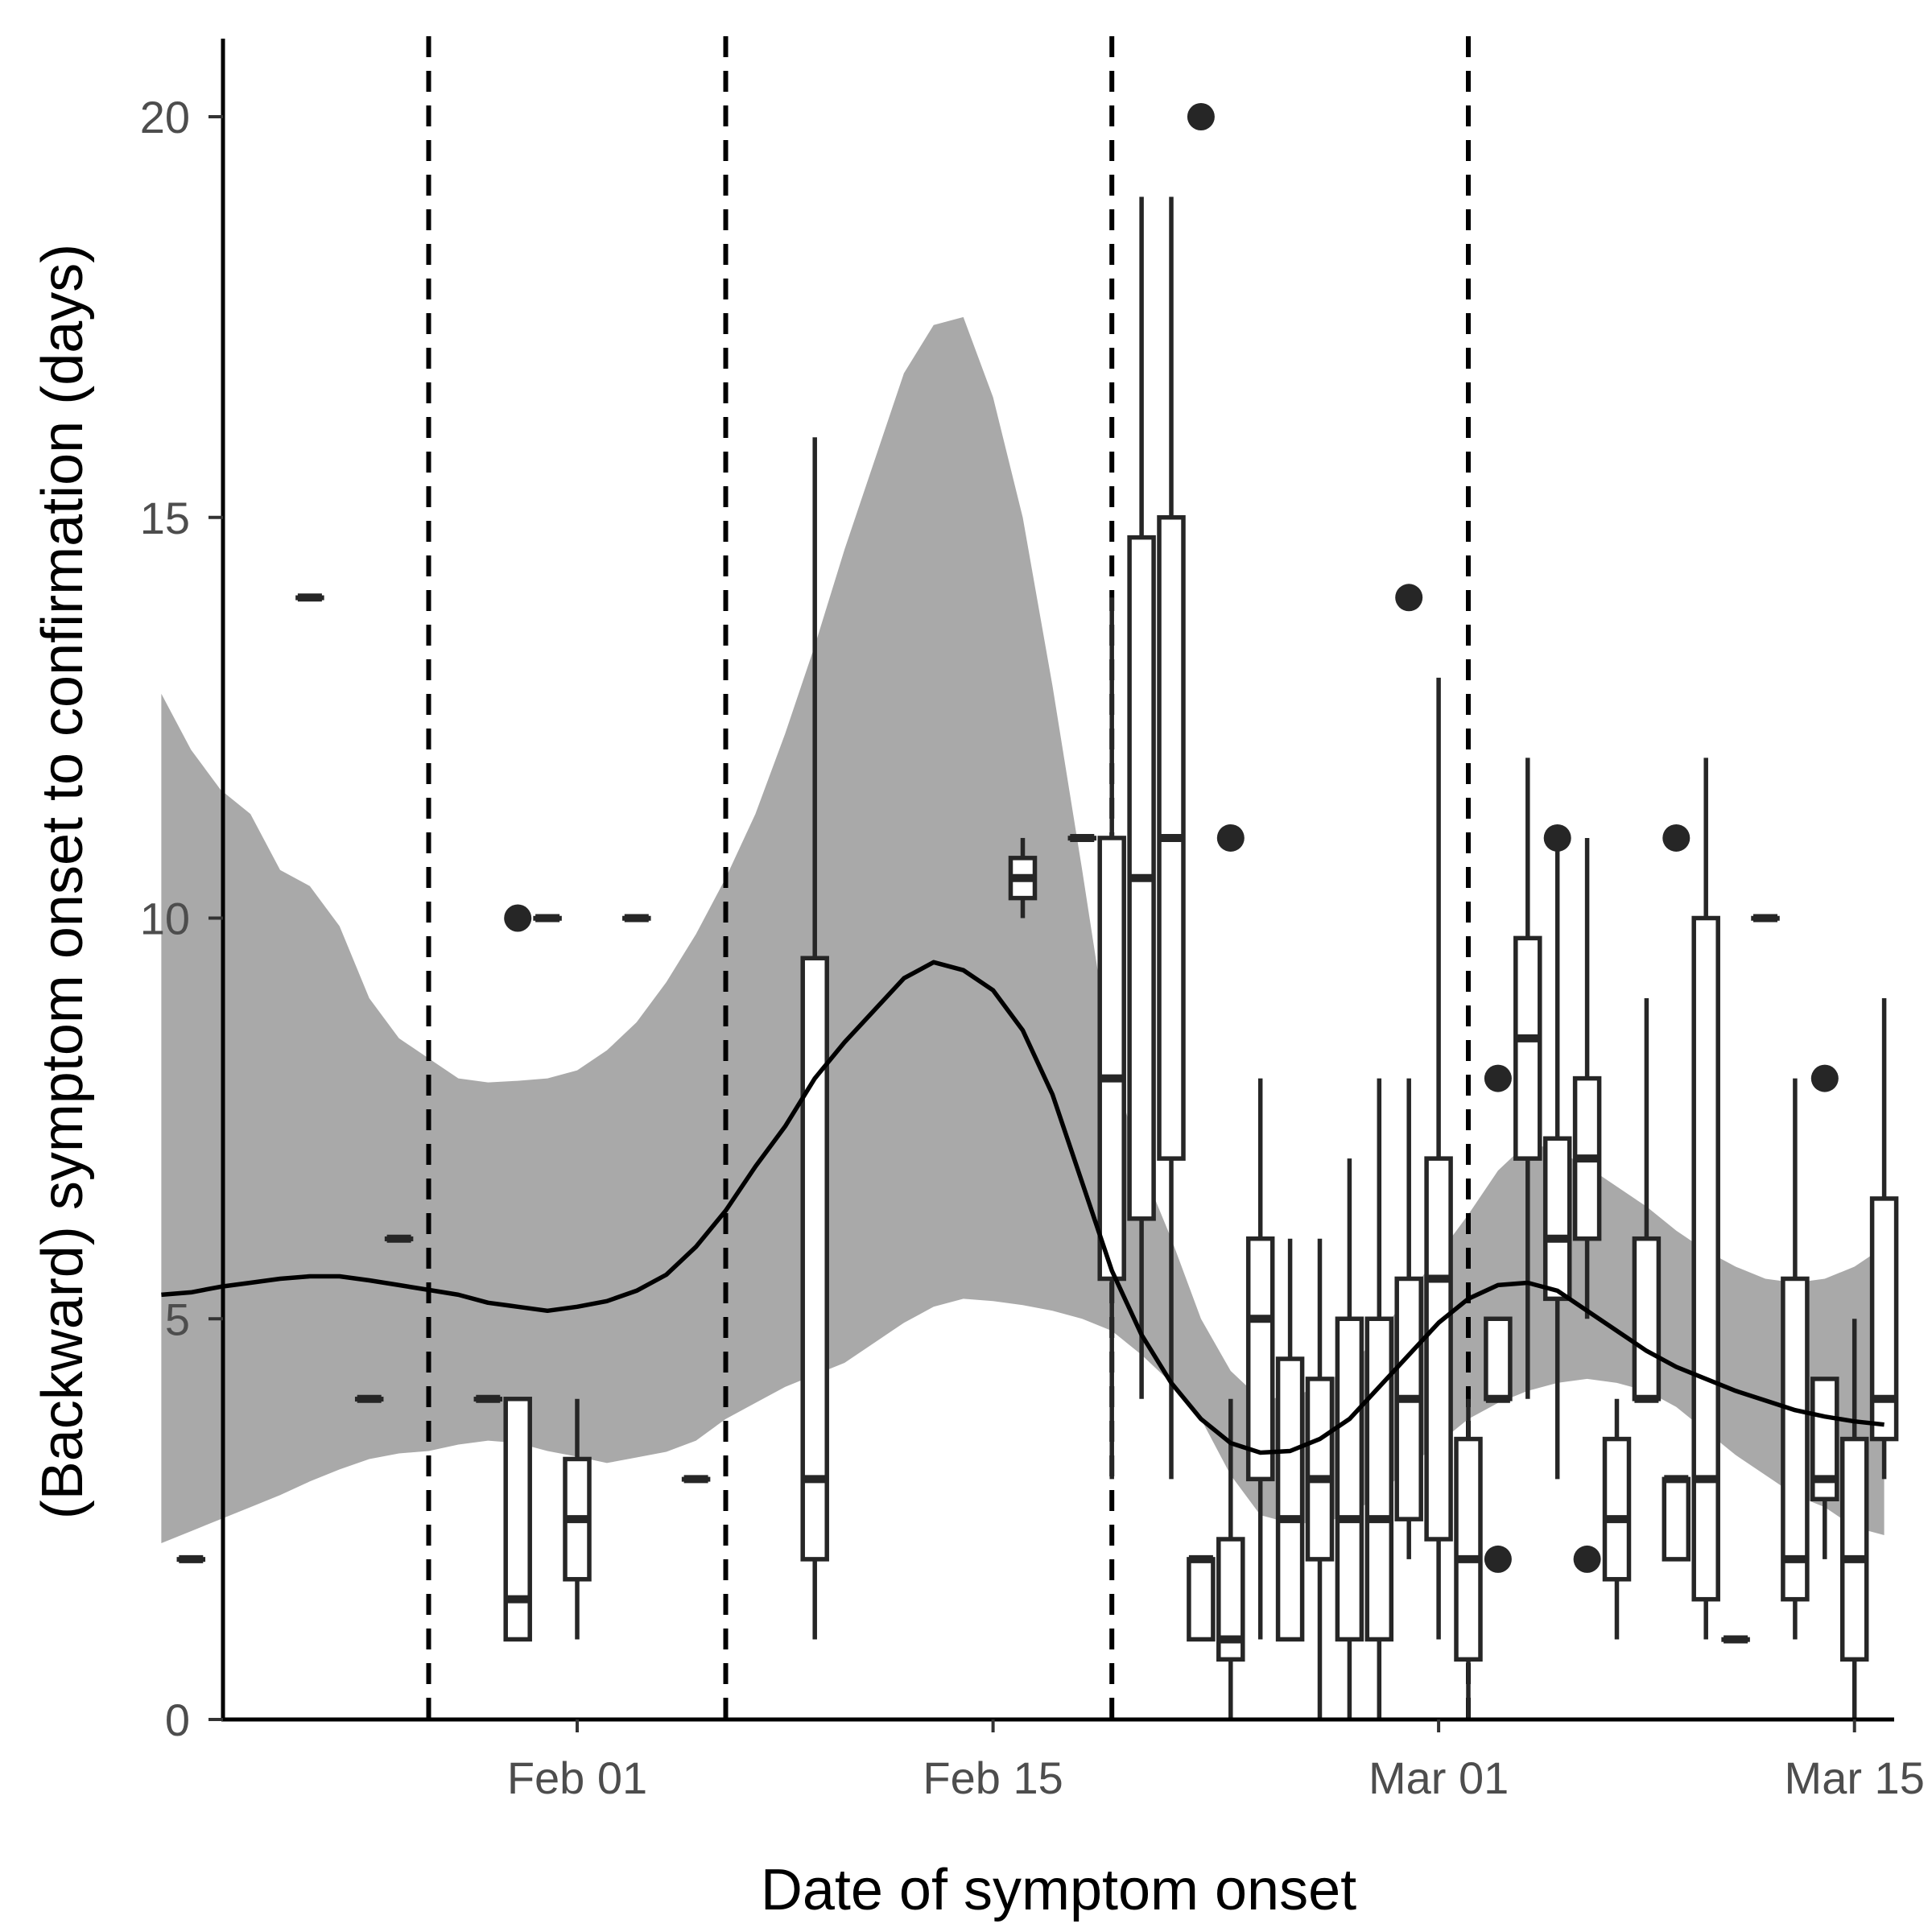 The image size is (1932, 1932). What do you see at coordinates (1058, 1890) in the screenshot?
I see `x-axis-title: Date of symptom onset` at bounding box center [1058, 1890].